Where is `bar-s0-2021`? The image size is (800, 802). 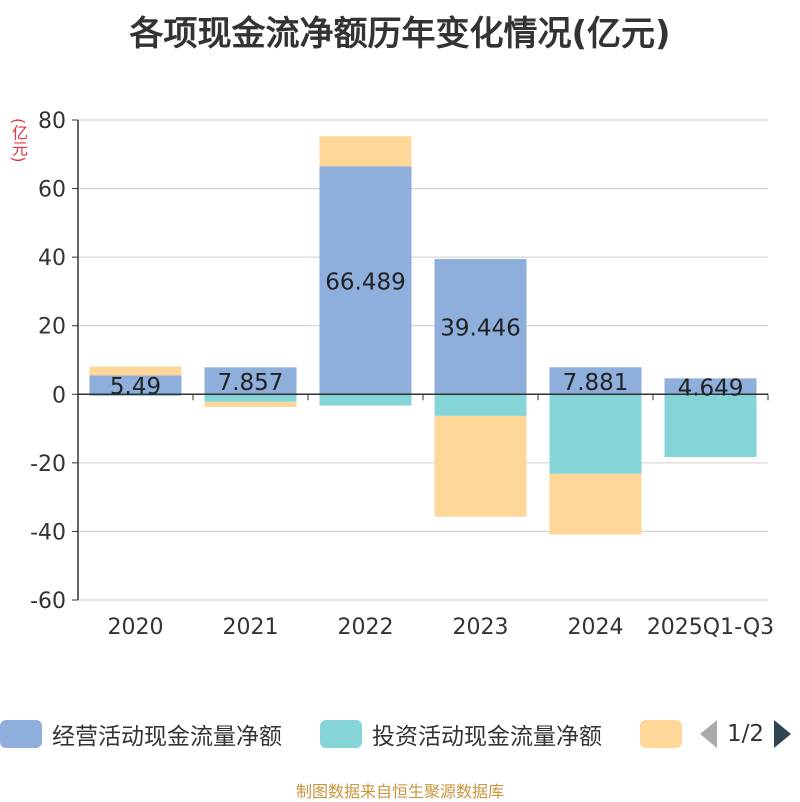 bar-s0-2021 is located at coordinates (250, 381).